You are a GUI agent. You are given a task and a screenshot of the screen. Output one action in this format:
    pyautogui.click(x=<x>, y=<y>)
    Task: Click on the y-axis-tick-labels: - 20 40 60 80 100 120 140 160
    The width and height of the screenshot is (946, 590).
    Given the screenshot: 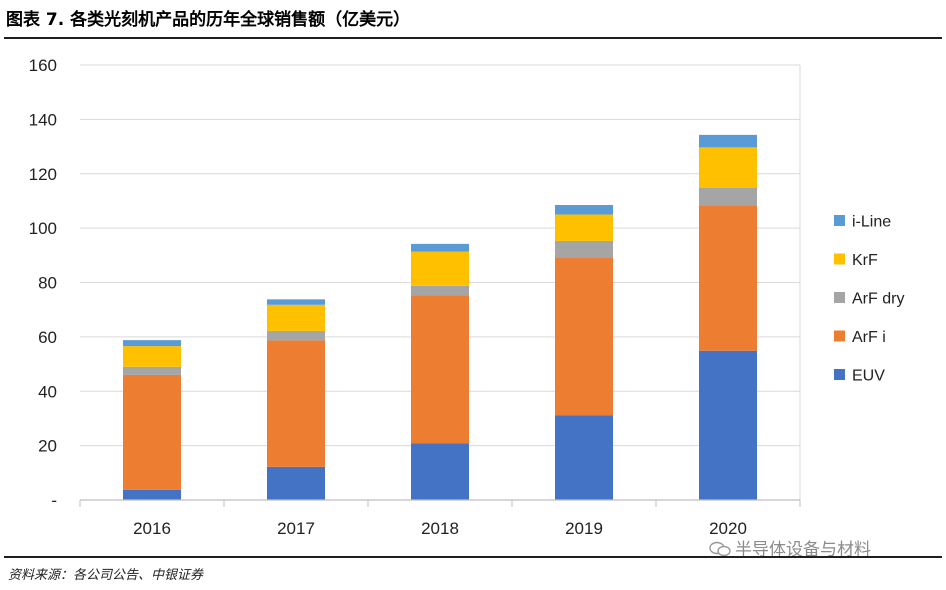 What is the action you would take?
    pyautogui.click(x=43, y=283)
    